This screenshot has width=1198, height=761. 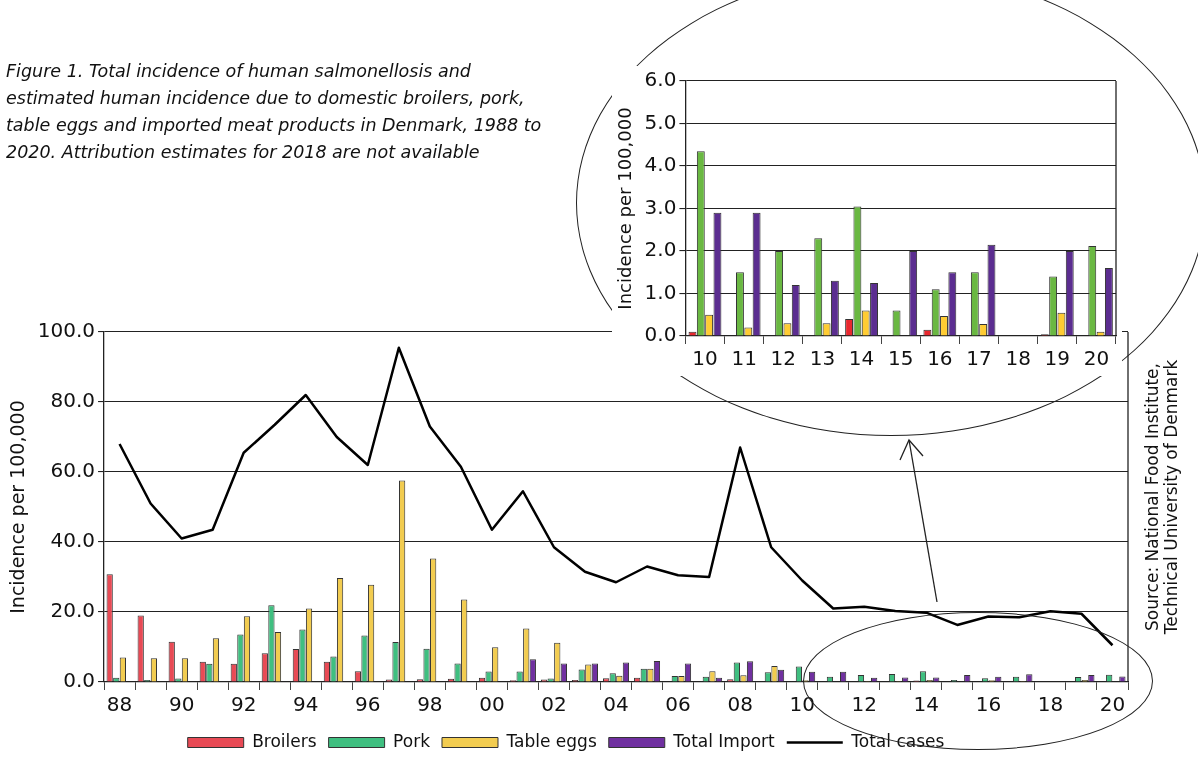 I want to click on source-note: Source: National Food Institute, Technical University of Denmark, so click(x=1161, y=497).